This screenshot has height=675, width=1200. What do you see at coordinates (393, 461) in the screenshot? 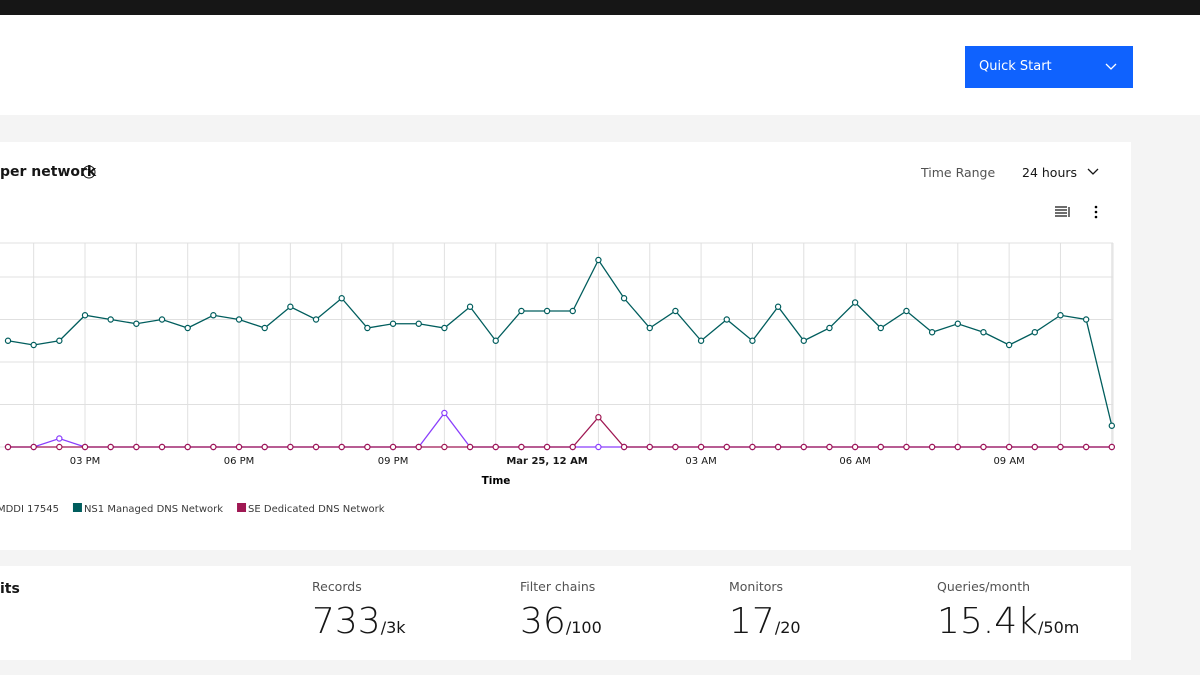
I see `x-tick-label: 09 PM` at bounding box center [393, 461].